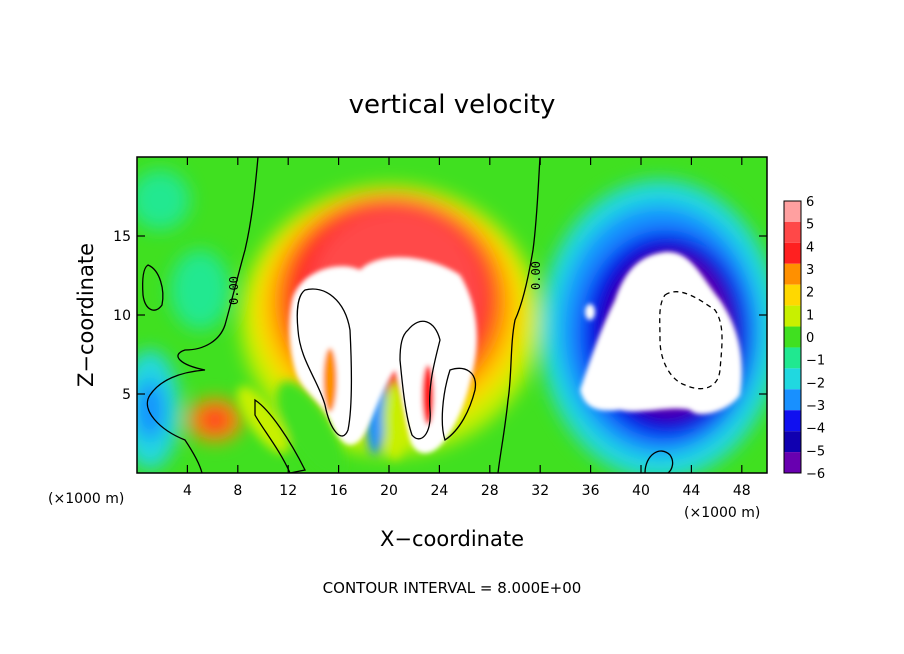  I want to click on colorbar-label: −4, so click(815, 429).